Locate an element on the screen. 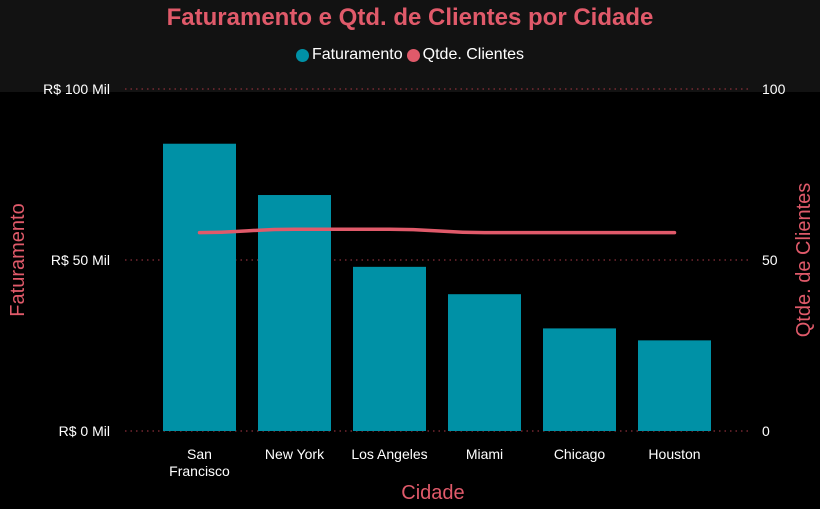  y-left-axis-title: Faturamento is located at coordinates (18, 259).